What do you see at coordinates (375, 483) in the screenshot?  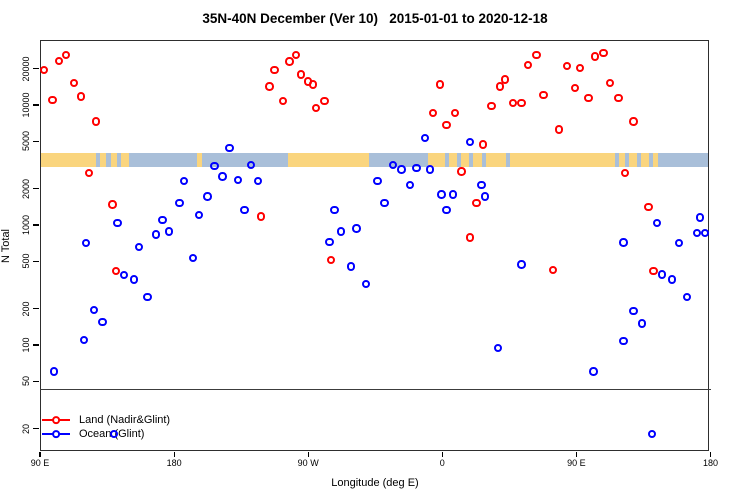 I see `x-axis-title: Longitude (deg E)` at bounding box center [375, 483].